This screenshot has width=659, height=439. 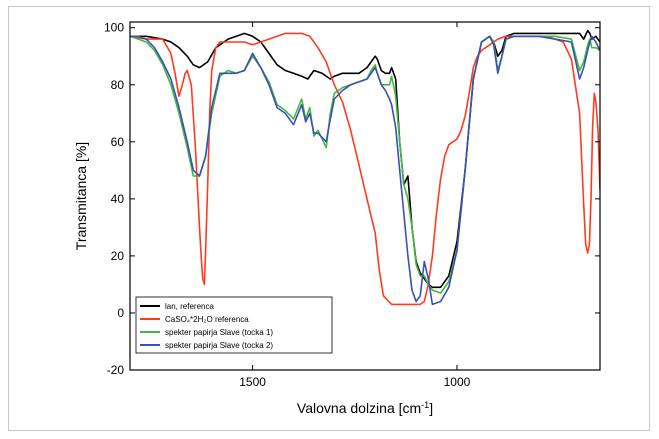 What do you see at coordinates (431, 408) in the screenshot?
I see `x-axis-title-close: ]` at bounding box center [431, 408].